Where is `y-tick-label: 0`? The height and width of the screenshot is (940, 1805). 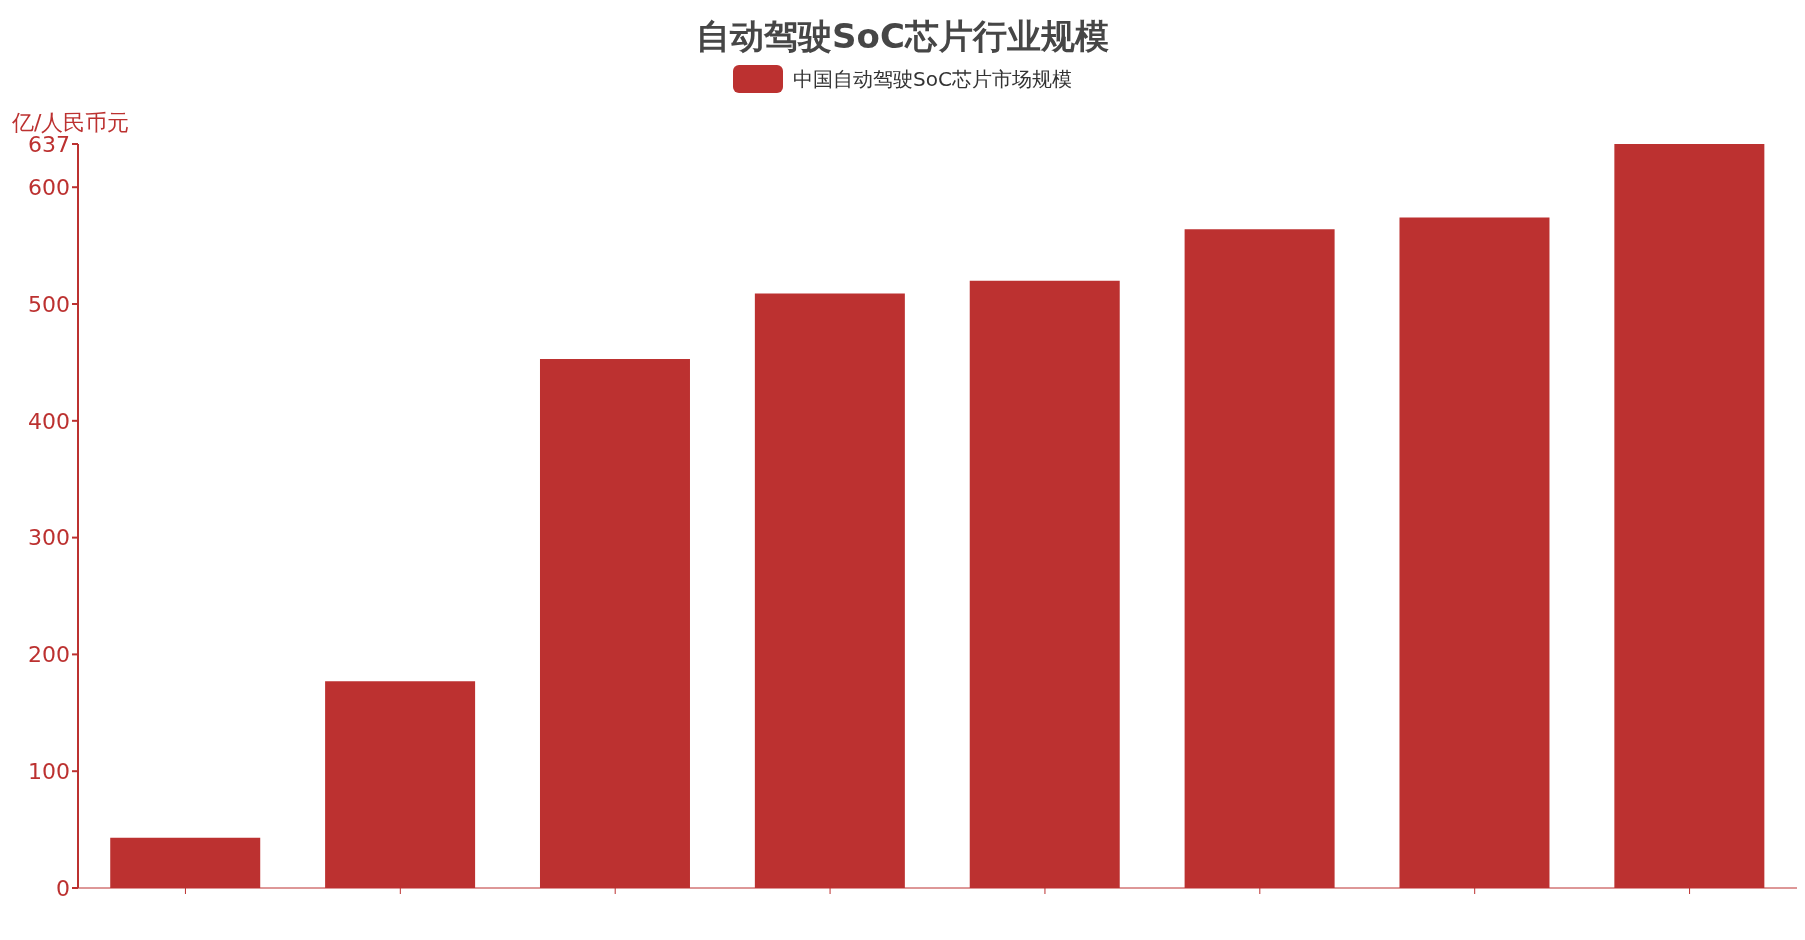
y-tick-label: 0 is located at coordinates (63, 888).